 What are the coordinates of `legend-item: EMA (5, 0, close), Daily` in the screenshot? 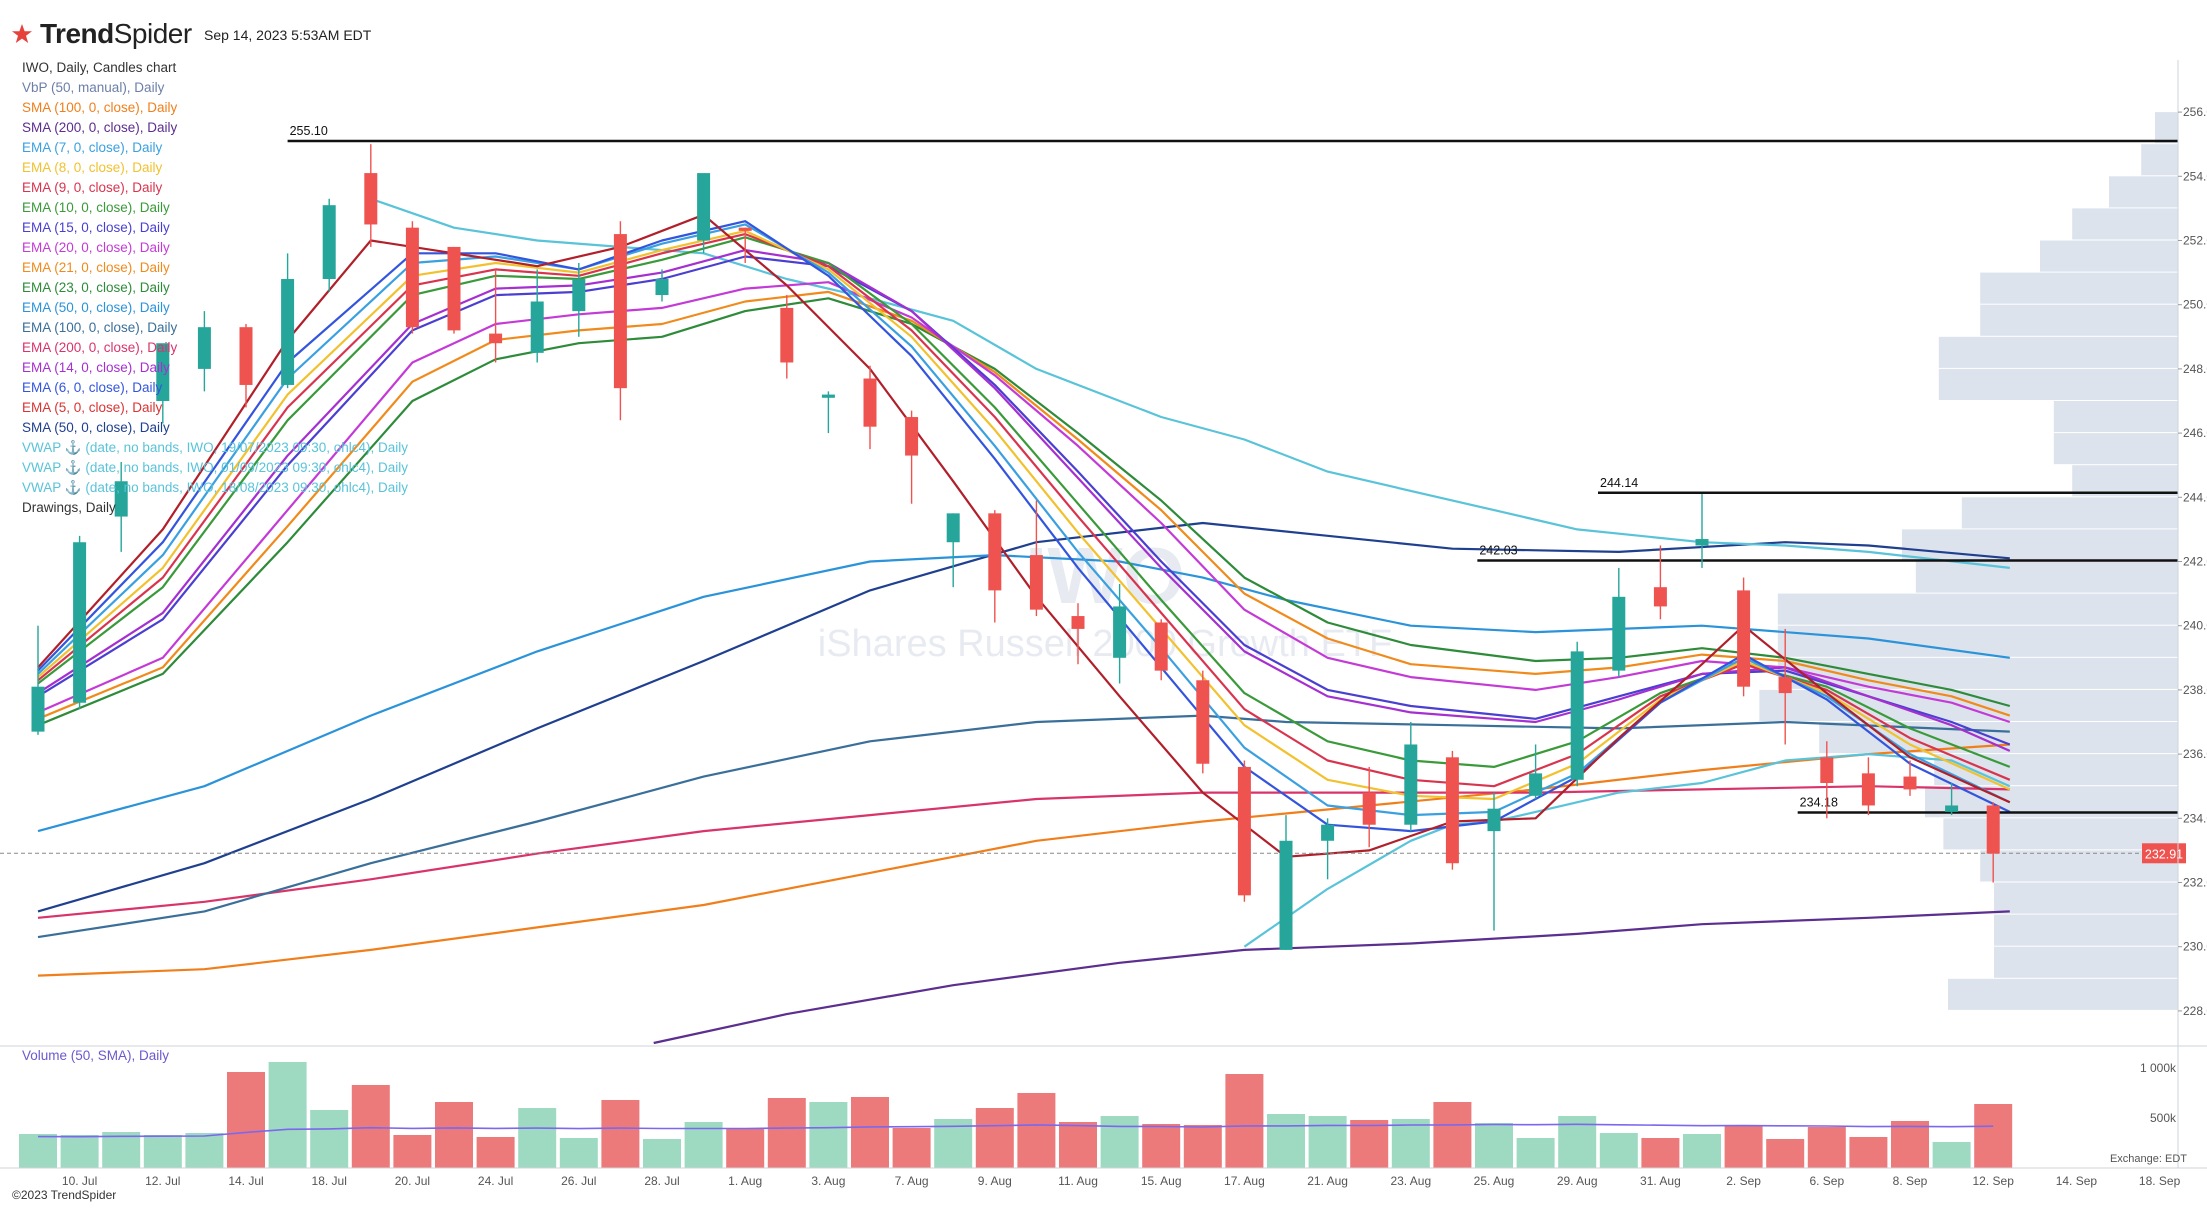 It's located at (92, 407).